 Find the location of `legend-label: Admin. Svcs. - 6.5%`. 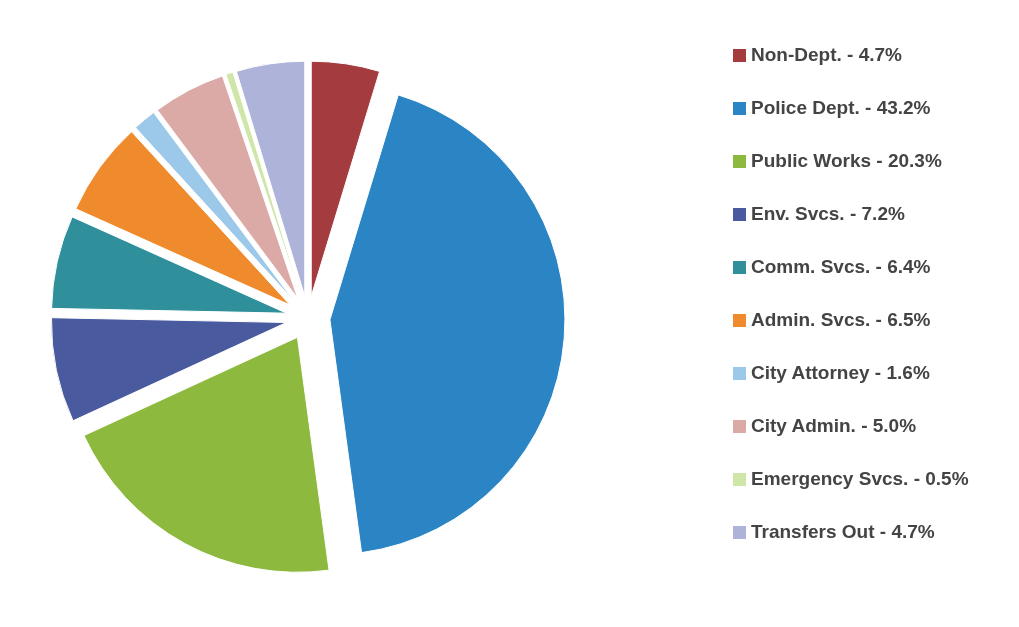

legend-label: Admin. Svcs. - 6.5% is located at coordinates (841, 319).